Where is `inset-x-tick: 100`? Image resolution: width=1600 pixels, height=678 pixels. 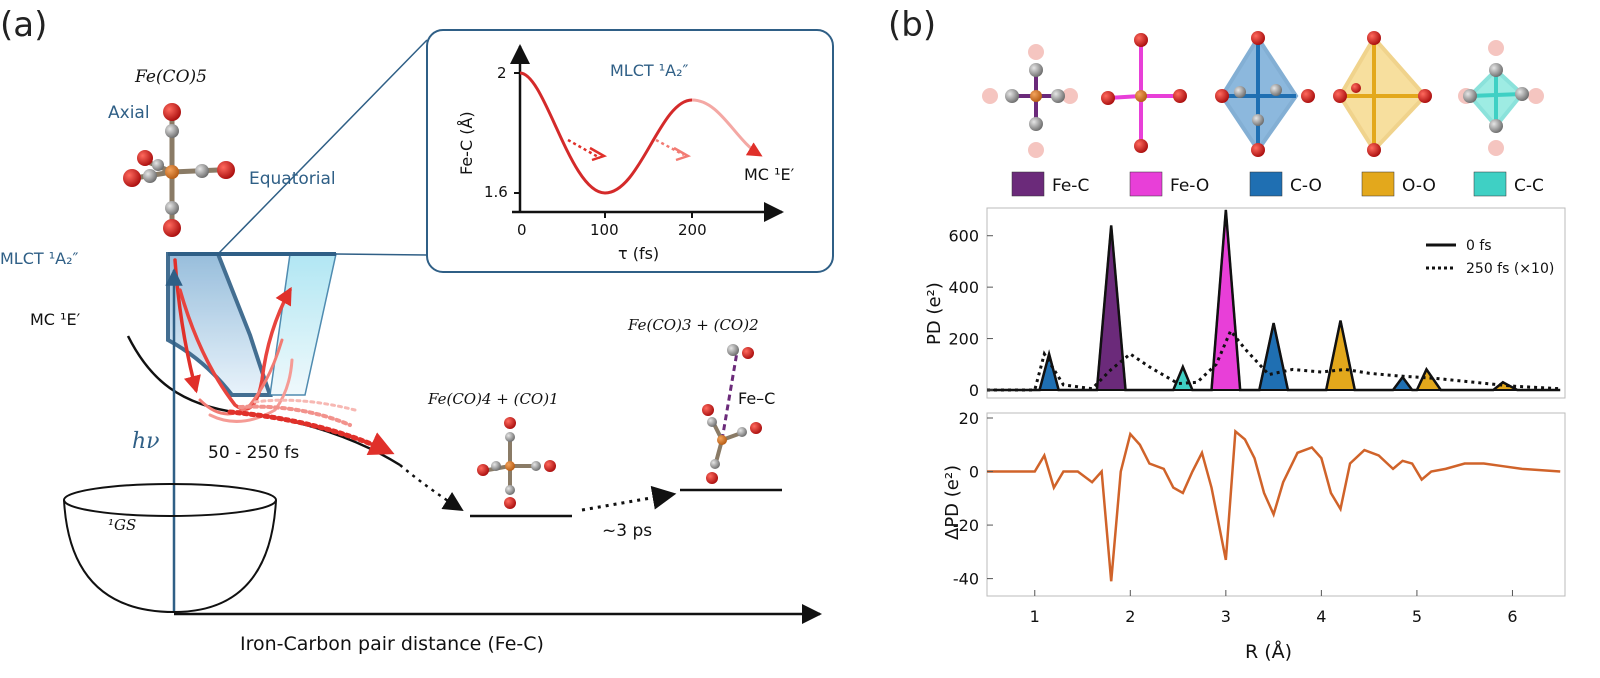 inset-x-tick: 100 is located at coordinates (604, 230).